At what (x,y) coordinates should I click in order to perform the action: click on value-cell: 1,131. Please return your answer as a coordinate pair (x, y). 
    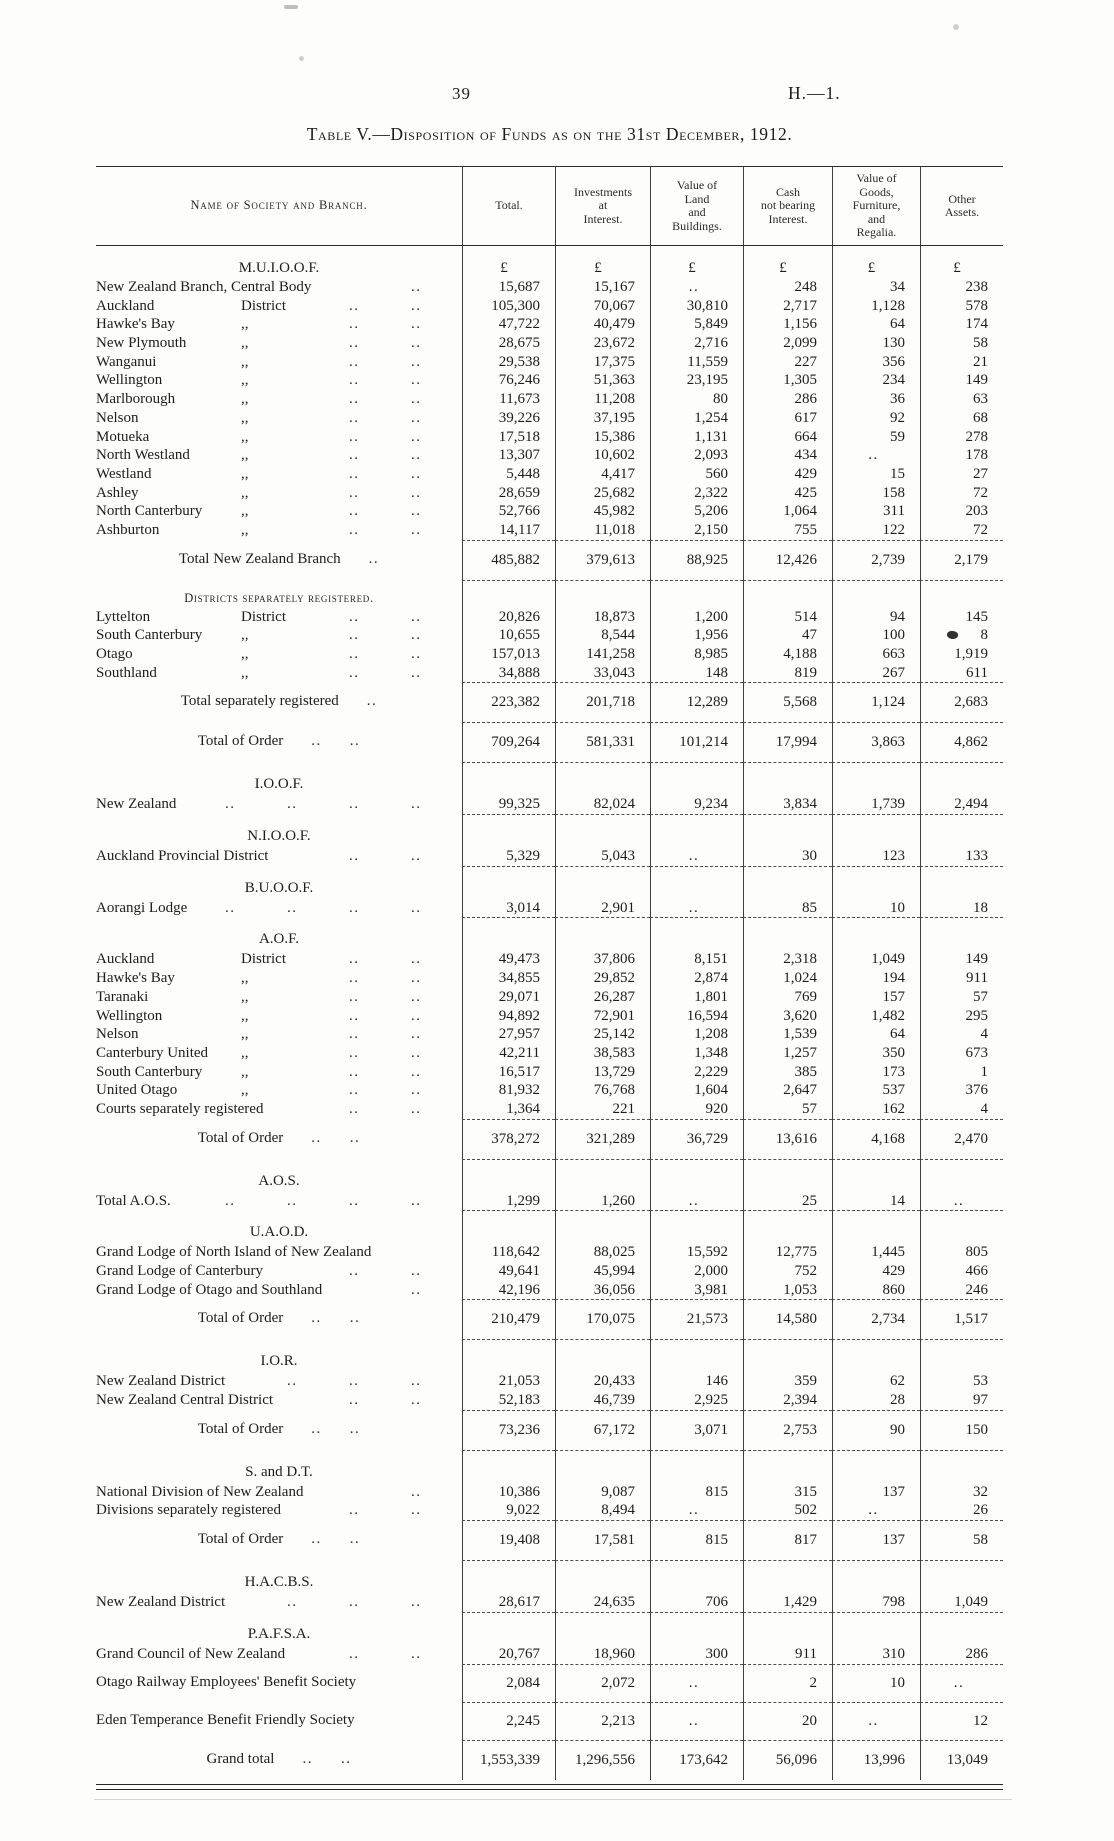
    Looking at the image, I should click on (696, 437).